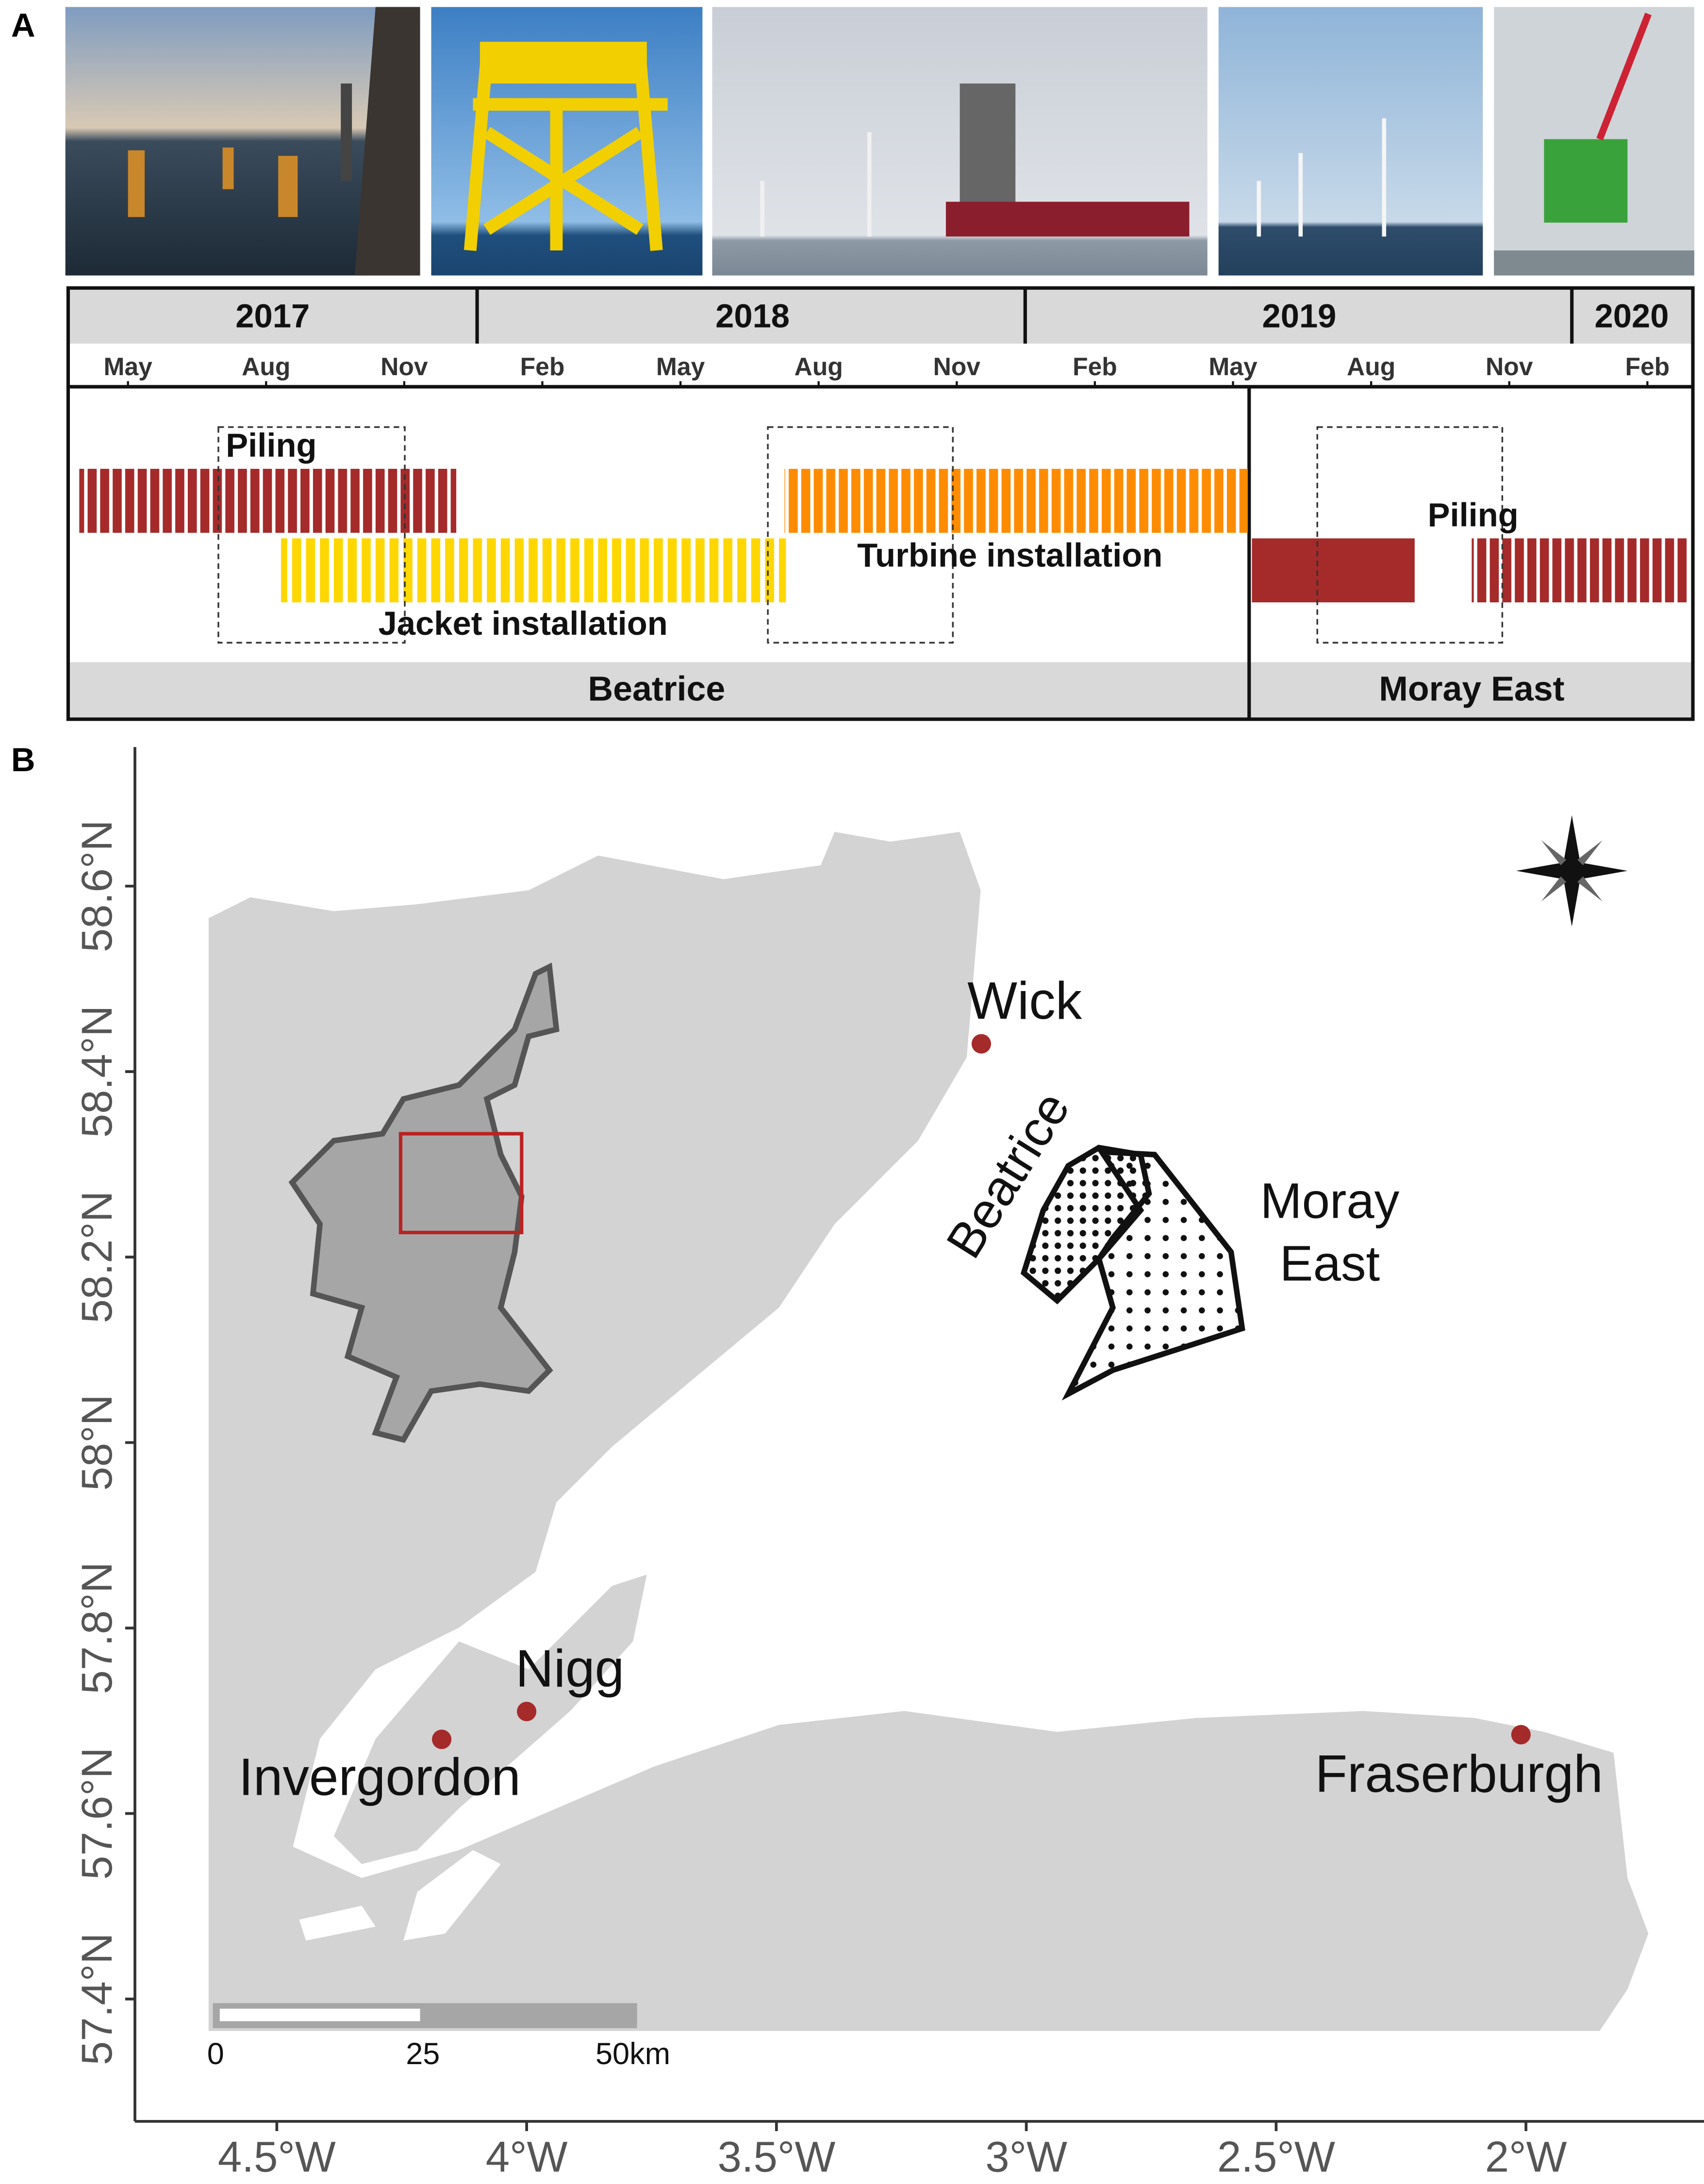 Image resolution: width=1704 pixels, height=2184 pixels. I want to click on activity-label: Jacket installation, so click(524, 623).